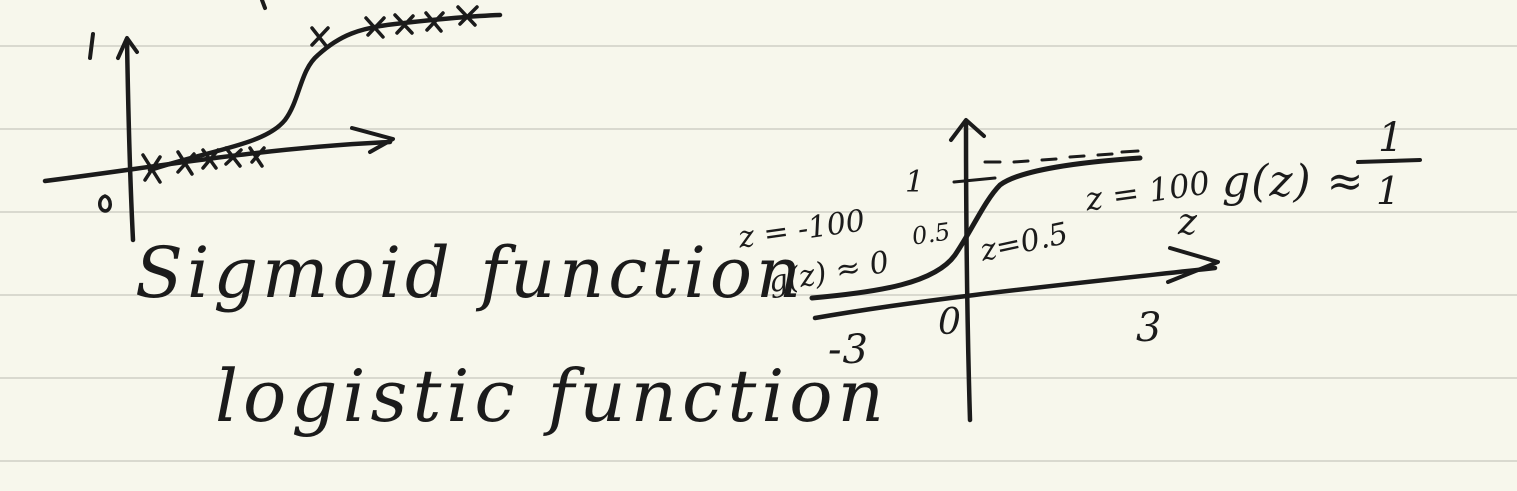 This screenshot has width=1517, height=491. What do you see at coordinates (968, 271) in the screenshot?
I see `right-y-axis` at bounding box center [968, 271].